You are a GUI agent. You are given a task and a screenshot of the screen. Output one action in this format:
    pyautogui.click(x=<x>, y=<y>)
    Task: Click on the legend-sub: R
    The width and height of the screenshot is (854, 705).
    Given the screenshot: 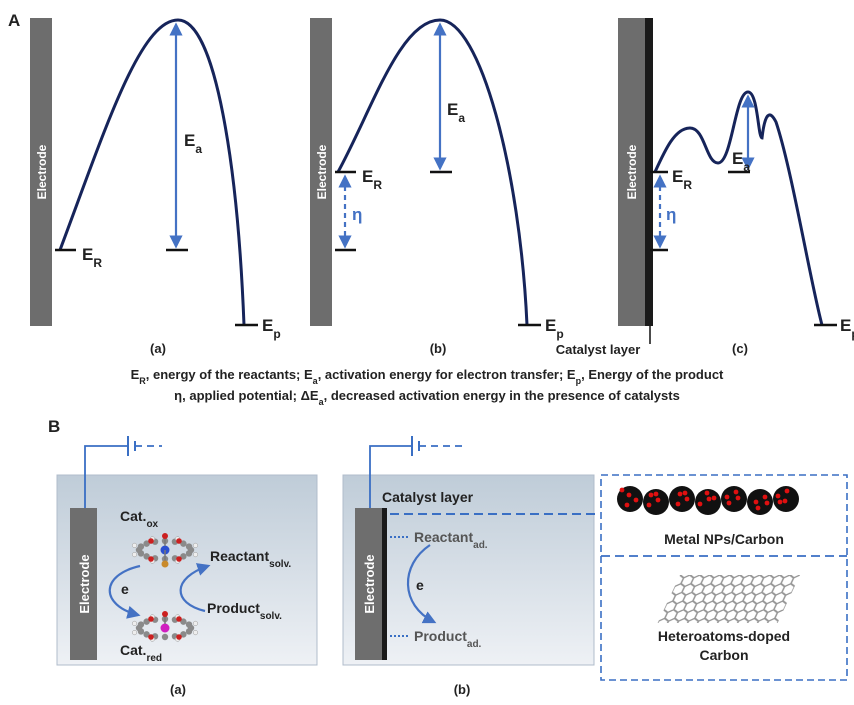 What is the action you would take?
    pyautogui.click(x=142, y=381)
    